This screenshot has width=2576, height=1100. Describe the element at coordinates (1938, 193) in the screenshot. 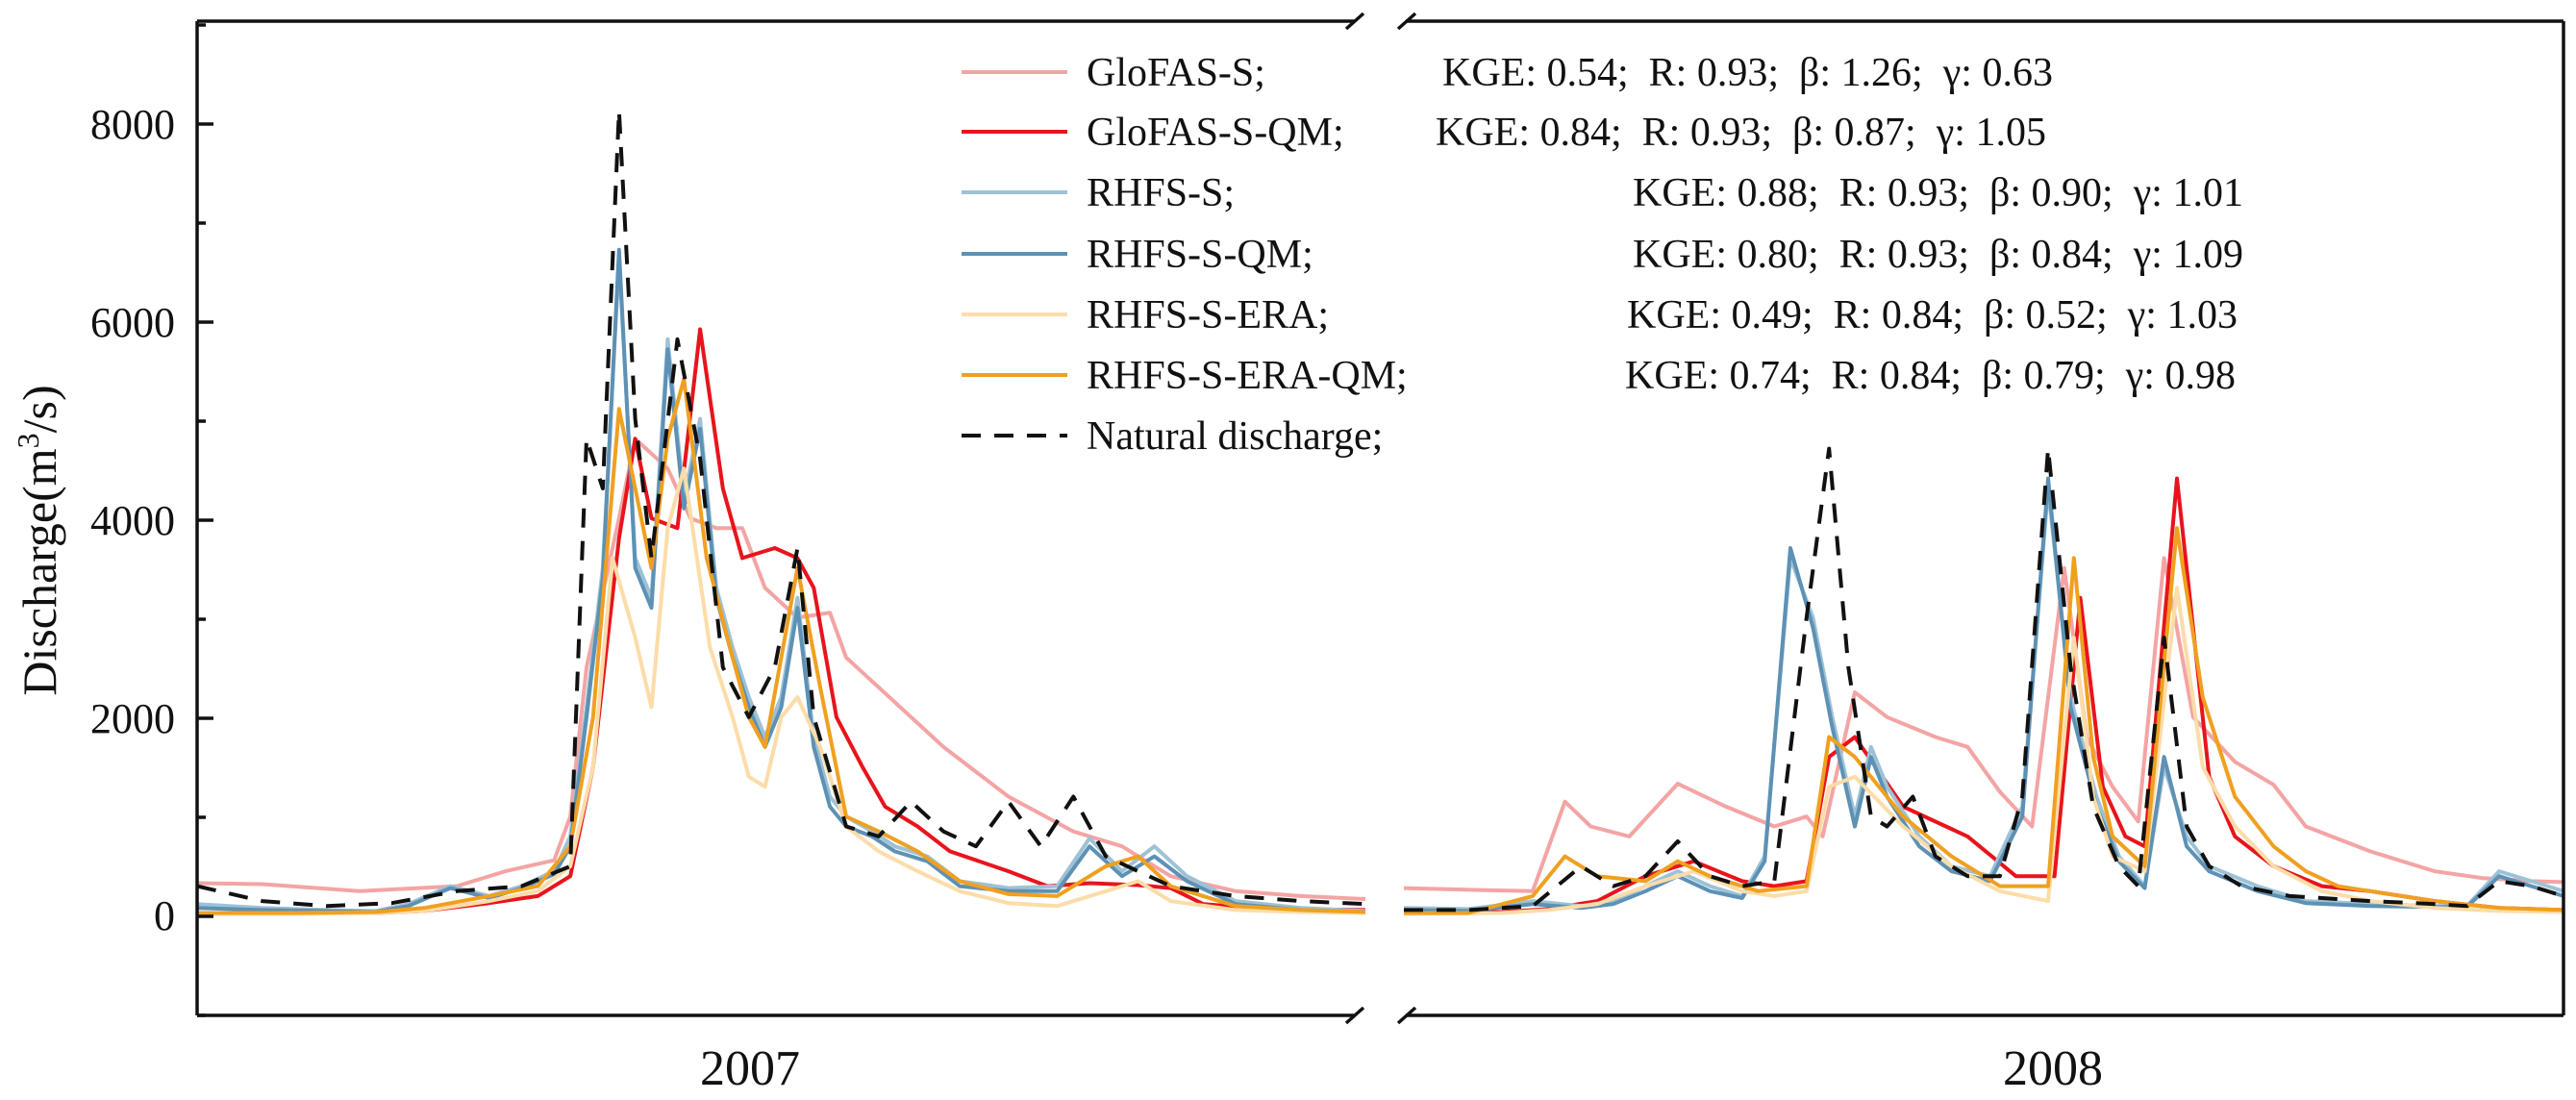

I see `legend-stats: KGE: 0.88; R: 0.93; β: 0.90; γ: 1.01` at that location.